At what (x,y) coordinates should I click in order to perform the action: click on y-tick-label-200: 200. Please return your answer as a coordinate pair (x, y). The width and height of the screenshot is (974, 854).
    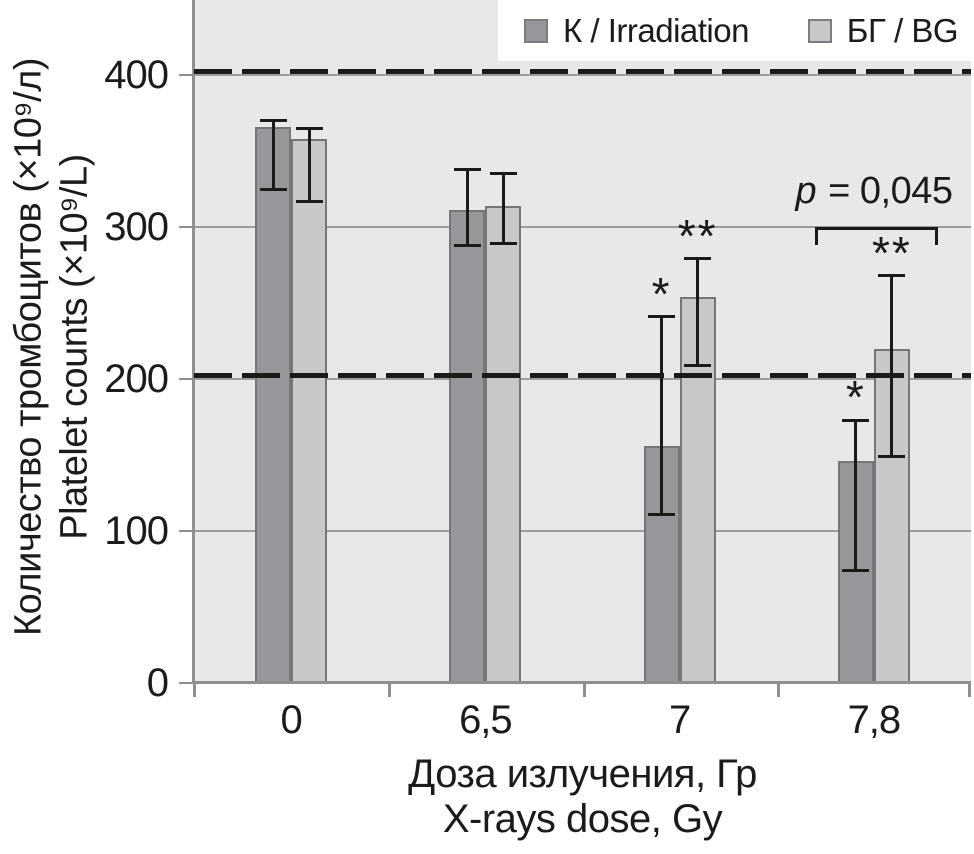
    Looking at the image, I should click on (136, 379).